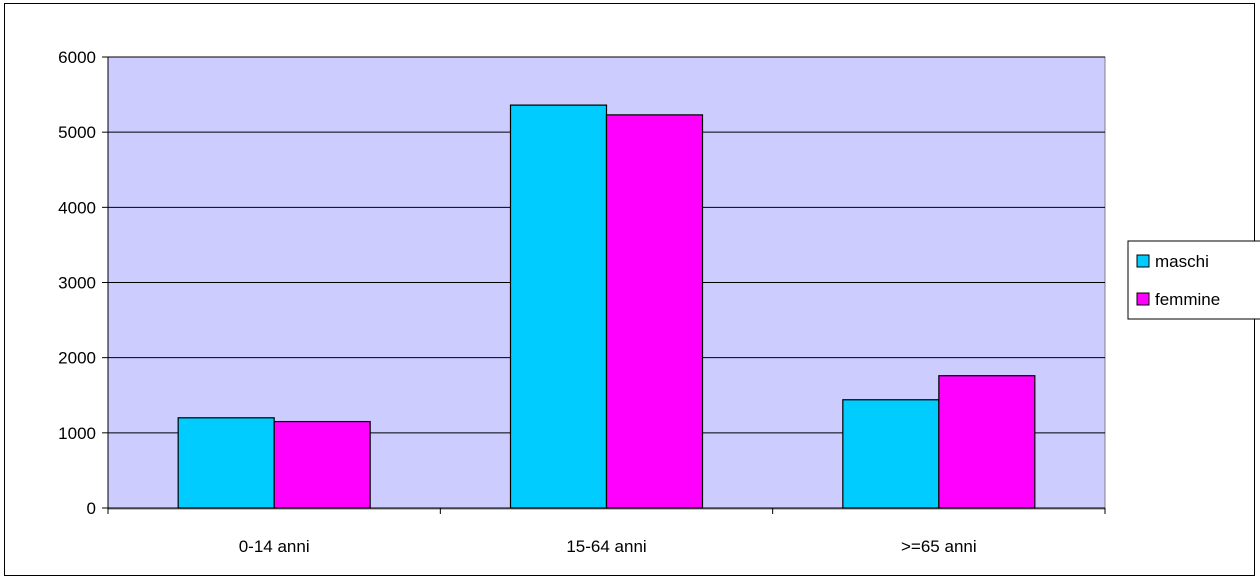  I want to click on legend-swatch-maschi, so click(1143, 261).